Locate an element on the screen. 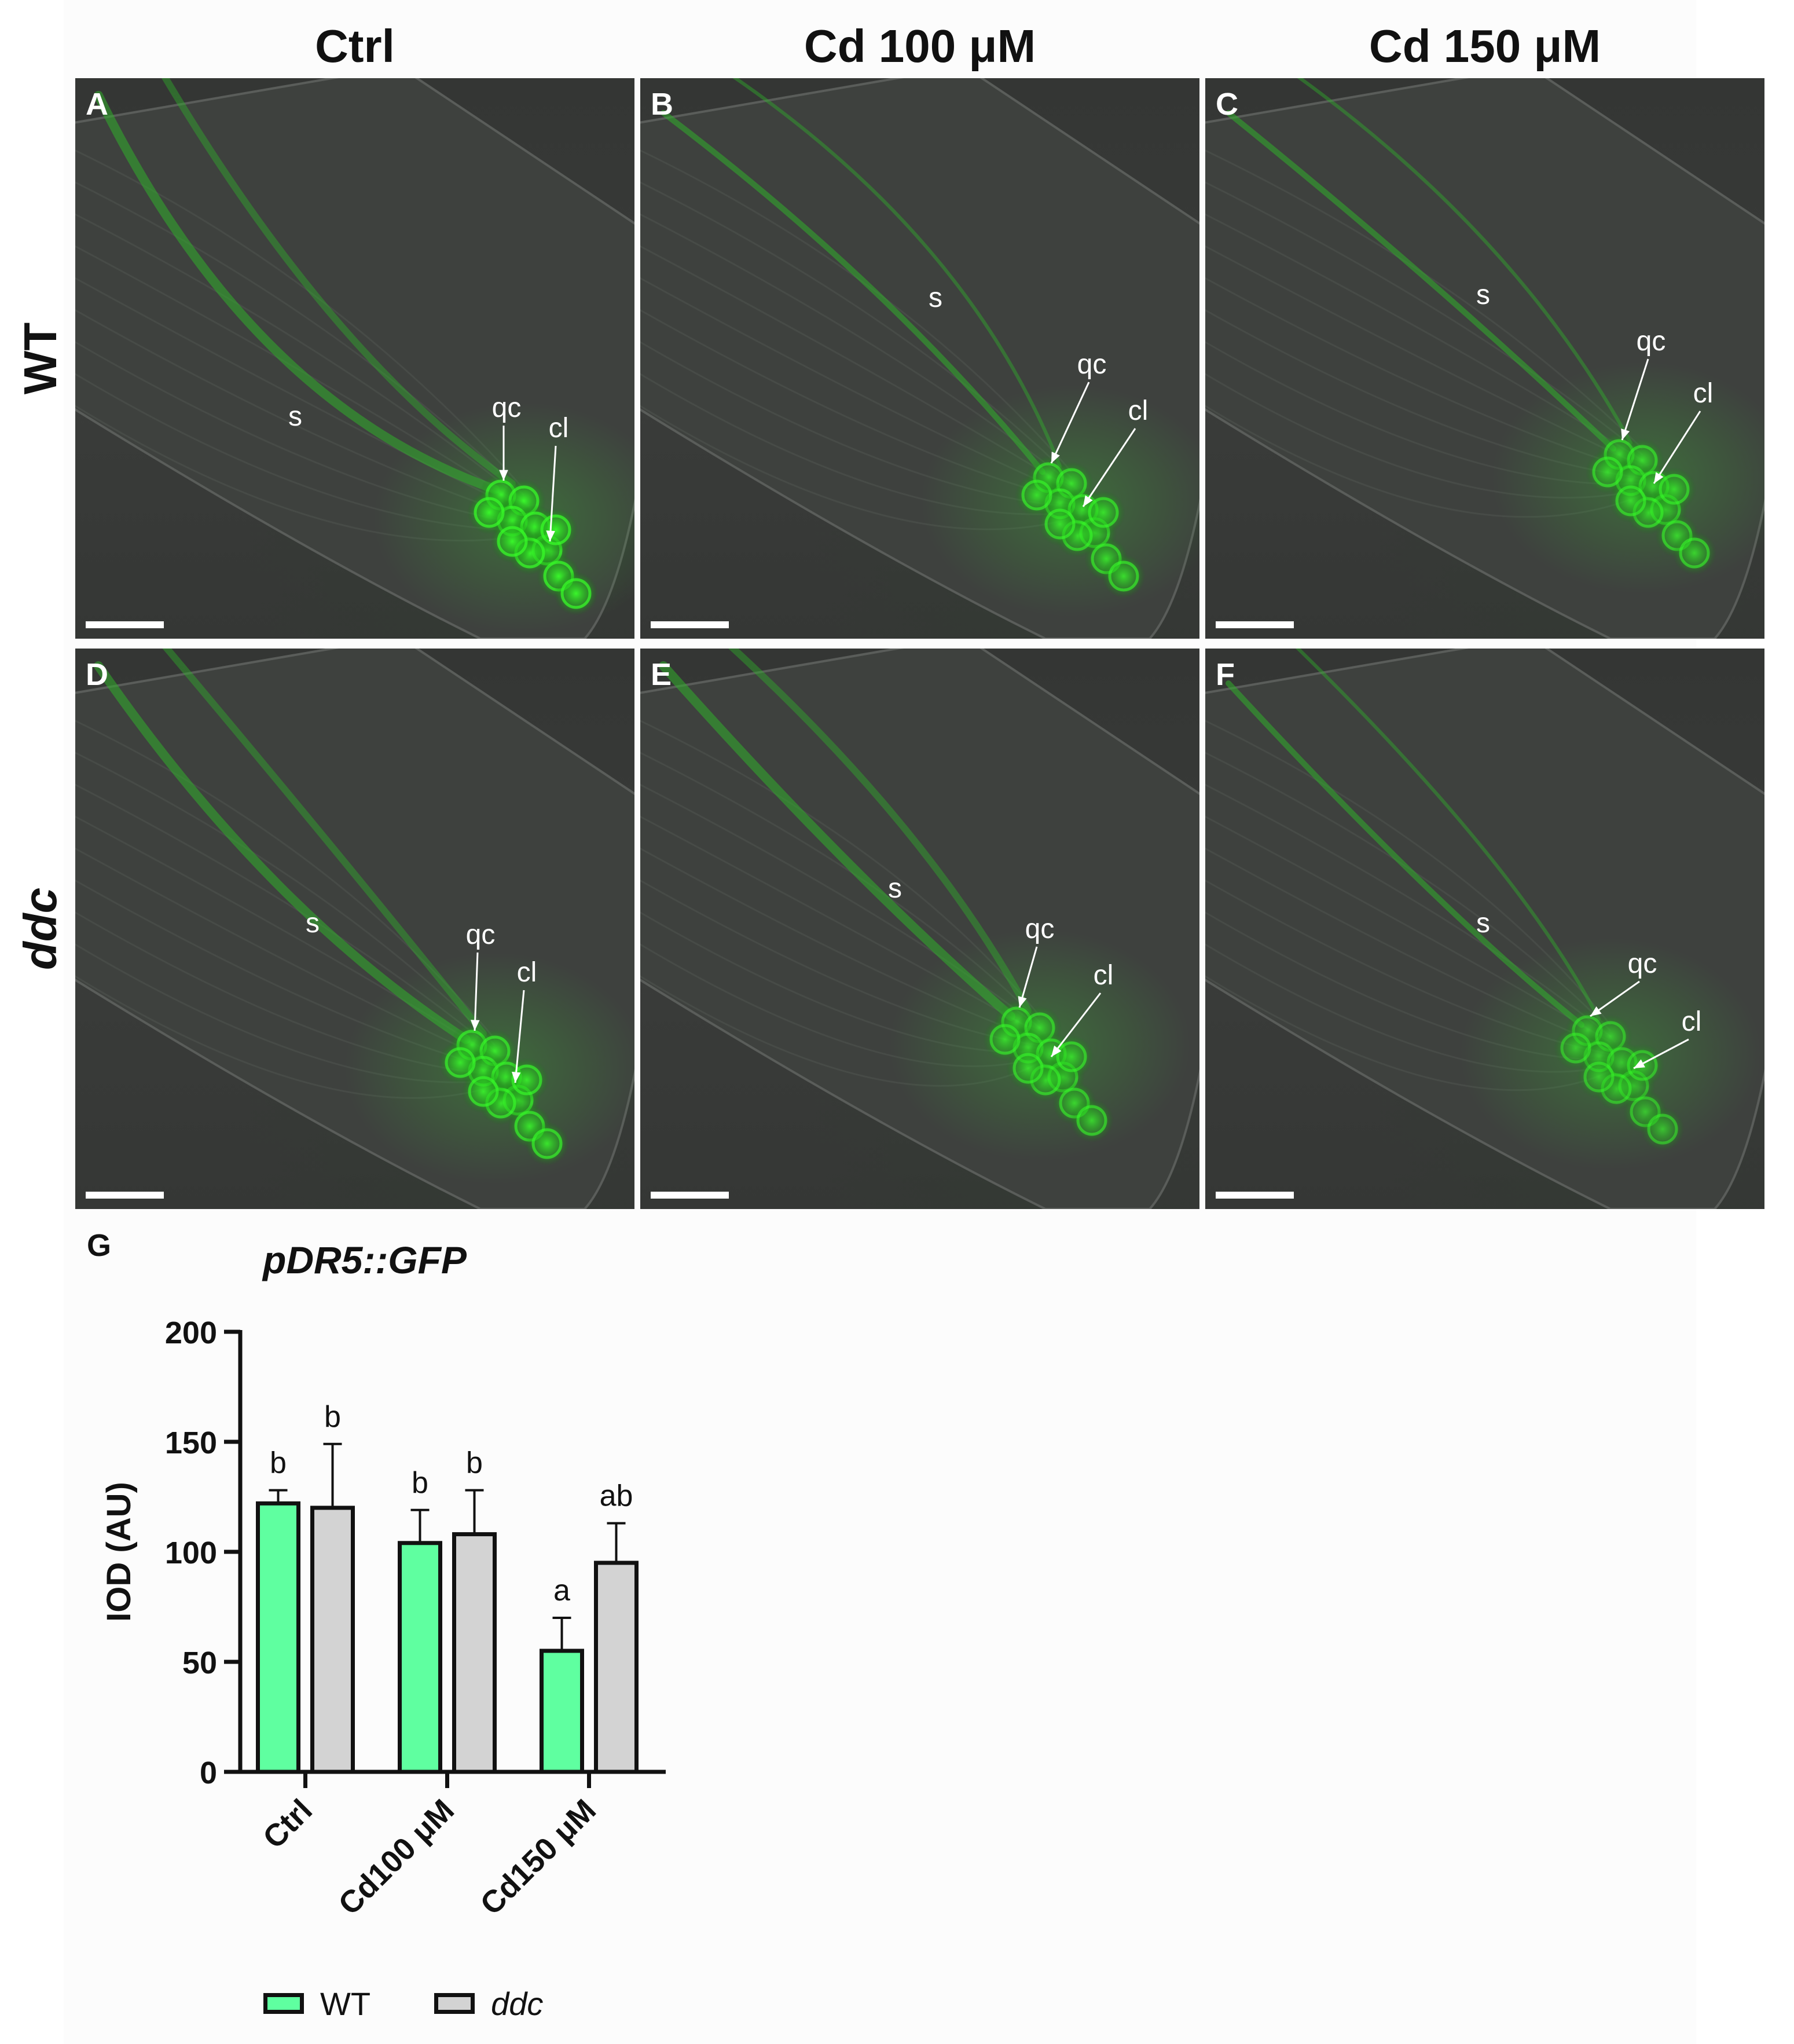 The width and height of the screenshot is (1794, 2044). micrograph-panel-b: s qc cl B is located at coordinates (920, 359).